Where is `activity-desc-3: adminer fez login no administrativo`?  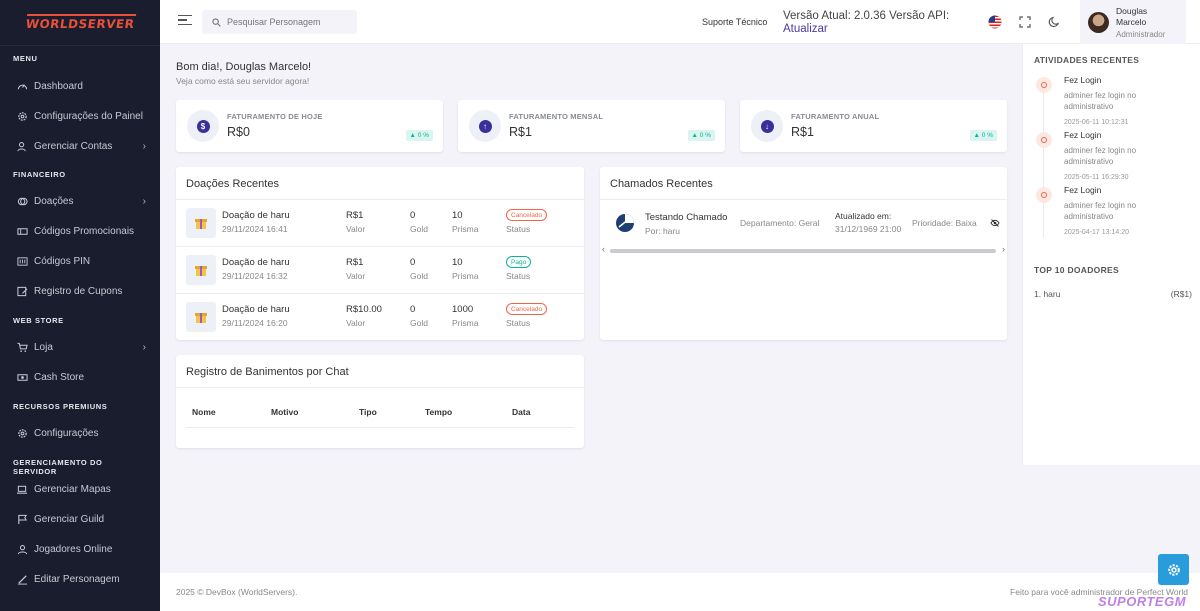
activity-desc-3: adminer fez login no administrativo is located at coordinates (1100, 211).